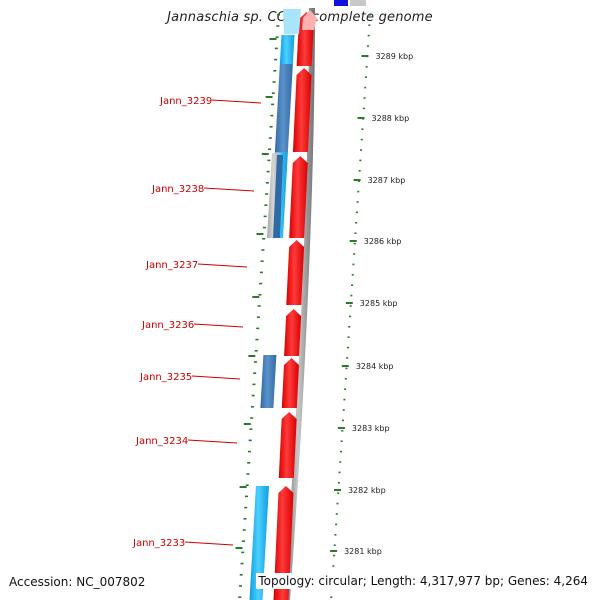  I want to click on accession-label: Accession: NC_007802, so click(77, 582).